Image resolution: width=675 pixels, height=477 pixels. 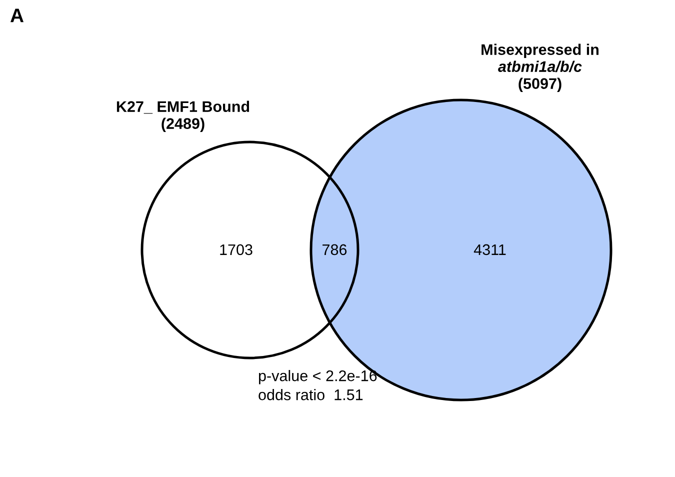 What do you see at coordinates (540, 68) in the screenshot?
I see `text: Misexpressed in atbmi1a/b/c (5097)` at bounding box center [540, 68].